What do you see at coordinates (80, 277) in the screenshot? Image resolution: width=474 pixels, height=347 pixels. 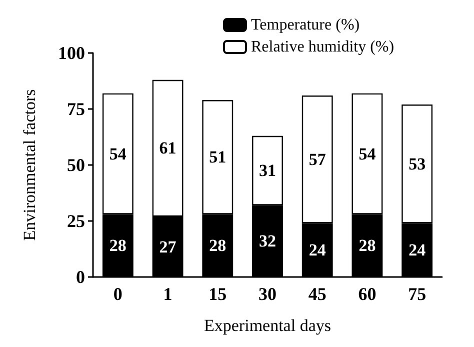 I see `y-tick-label: 0` at bounding box center [80, 277].